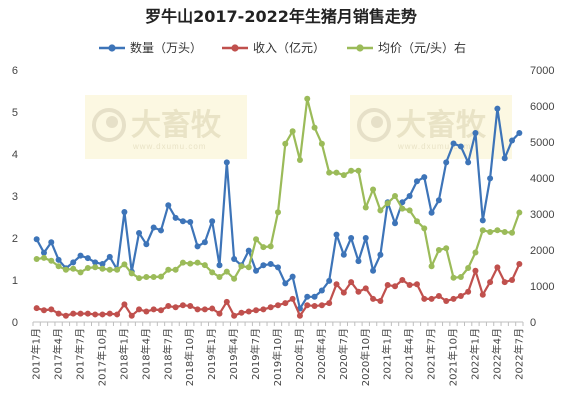  I want to click on legend-label: 均价（元/头）右, so click(422, 47).